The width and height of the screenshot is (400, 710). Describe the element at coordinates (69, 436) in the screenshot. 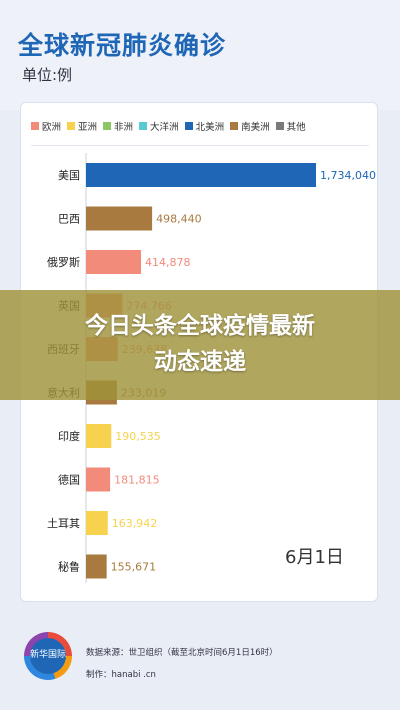

I see `category-label: 印度` at that location.